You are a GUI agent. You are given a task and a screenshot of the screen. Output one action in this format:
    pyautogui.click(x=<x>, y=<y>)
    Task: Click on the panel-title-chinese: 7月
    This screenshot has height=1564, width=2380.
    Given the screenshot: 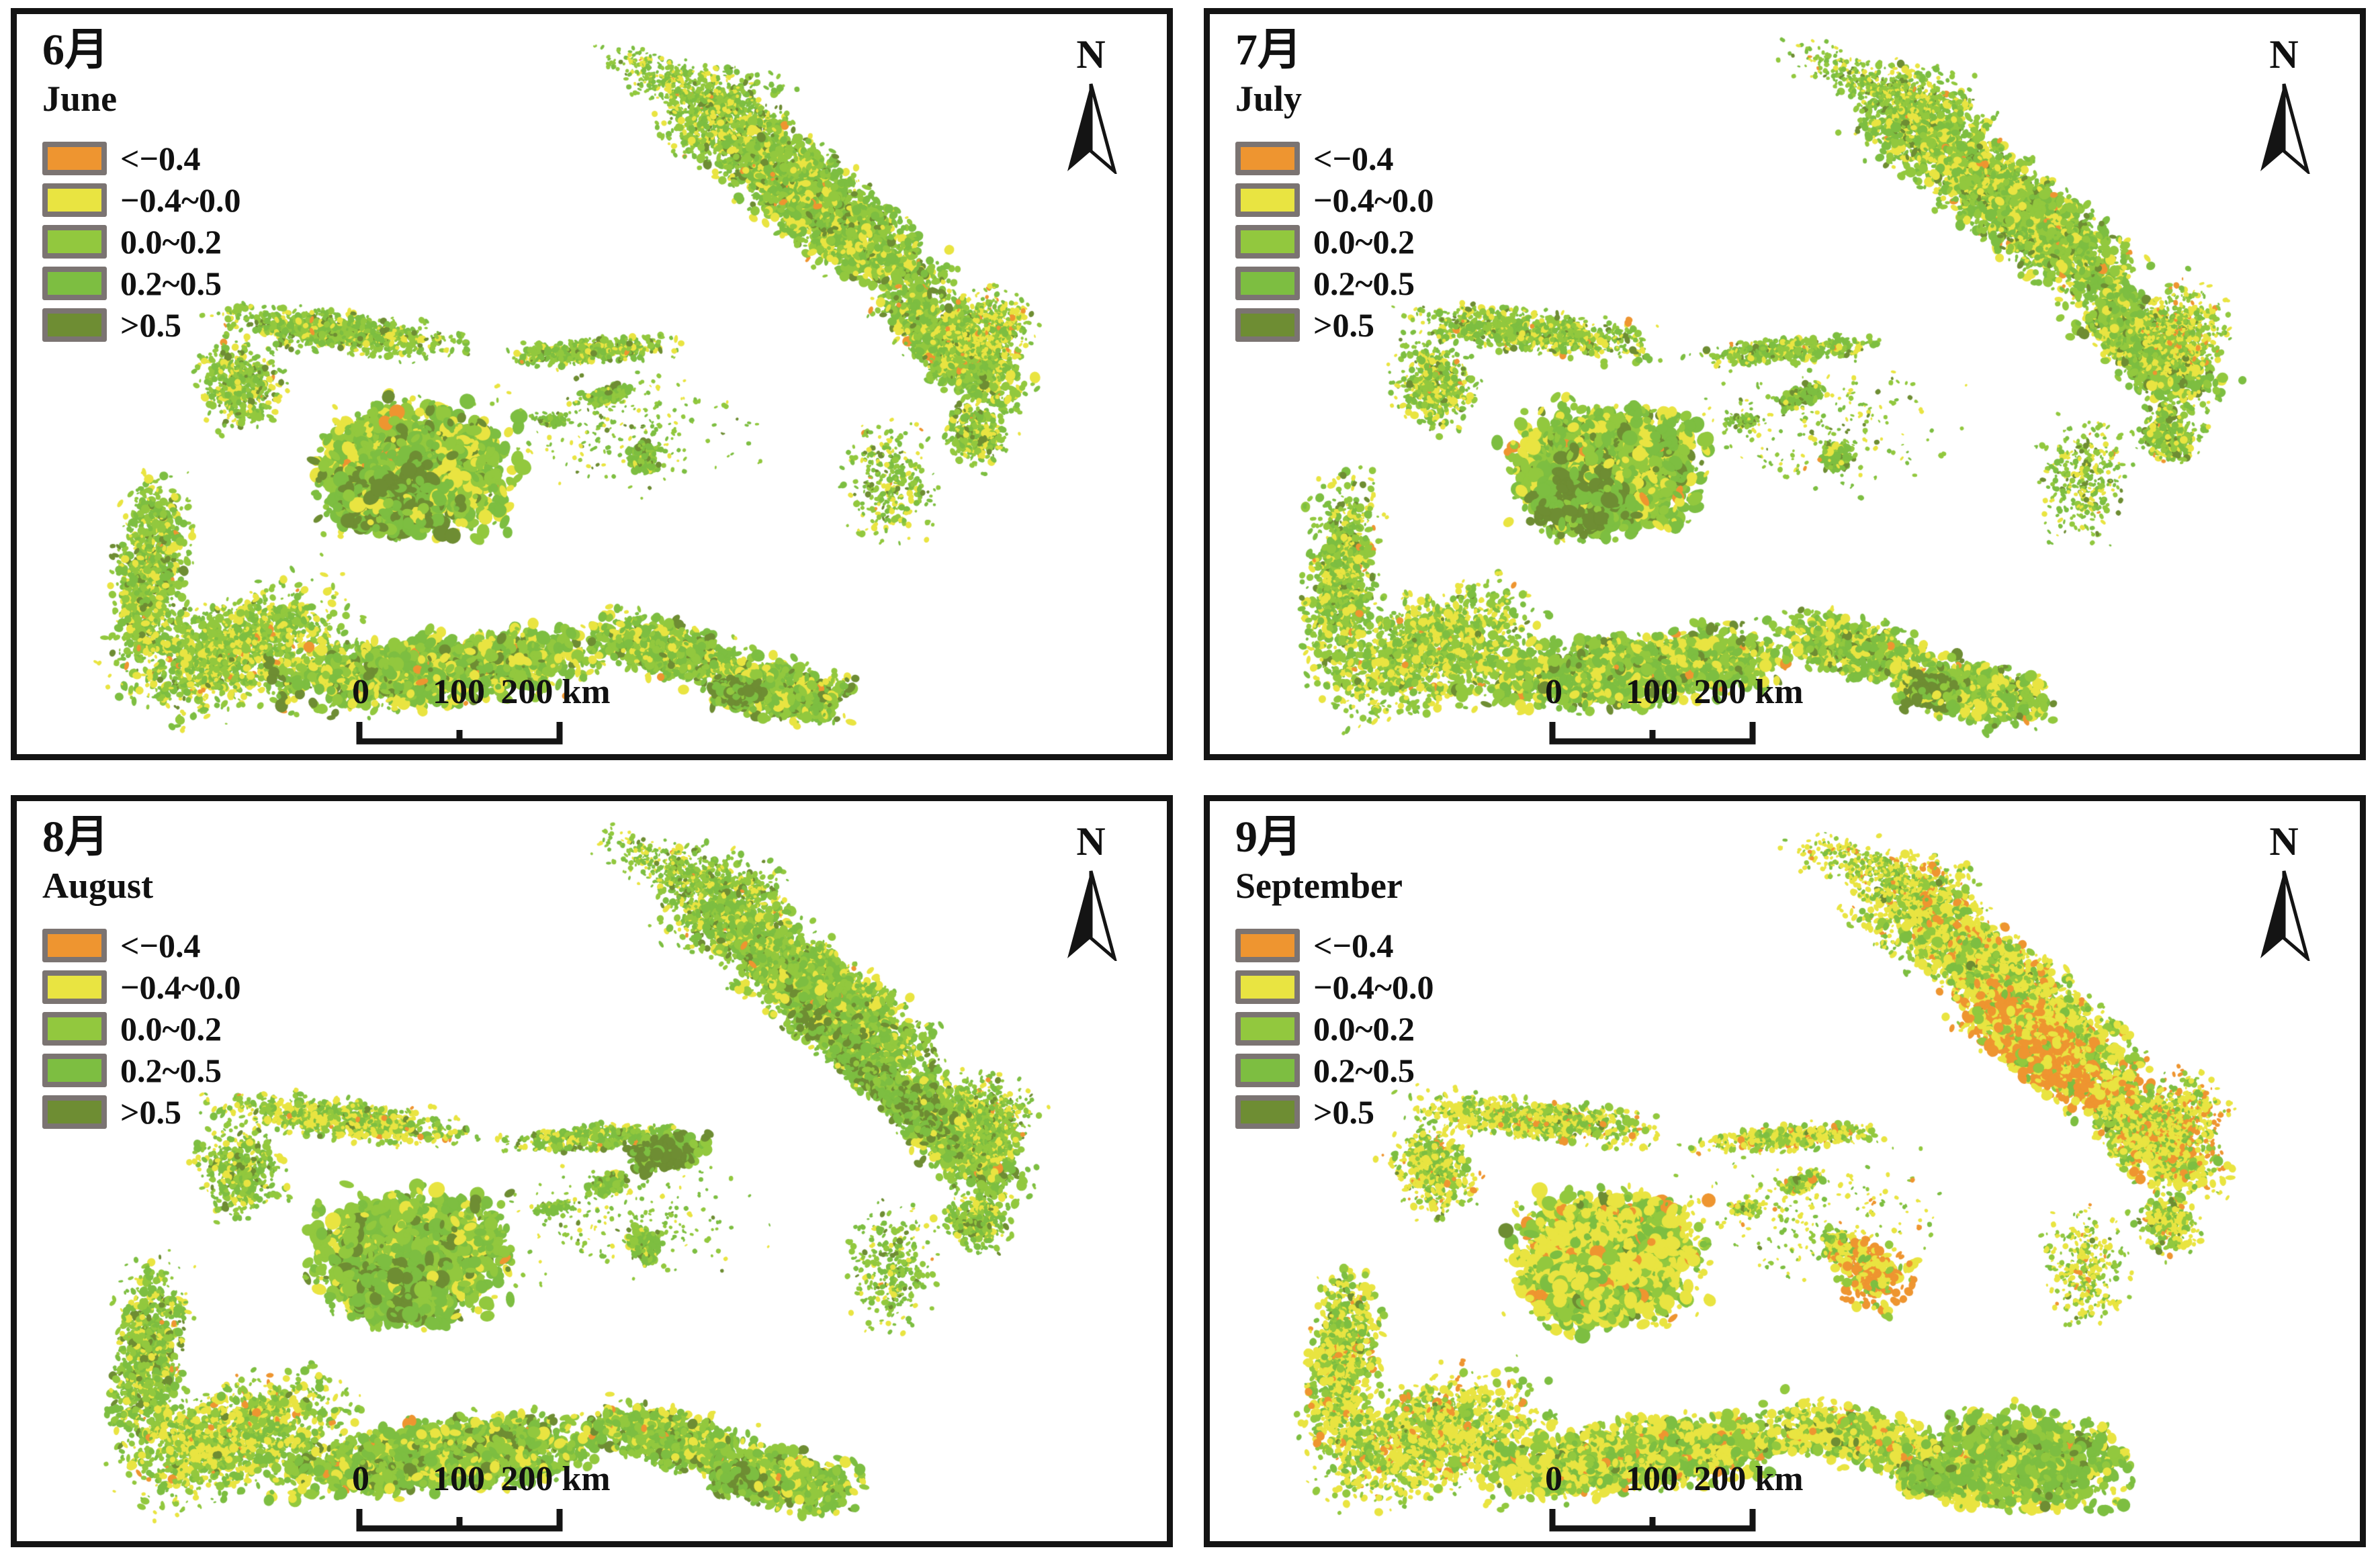 What is the action you would take?
    pyautogui.click(x=1268, y=50)
    